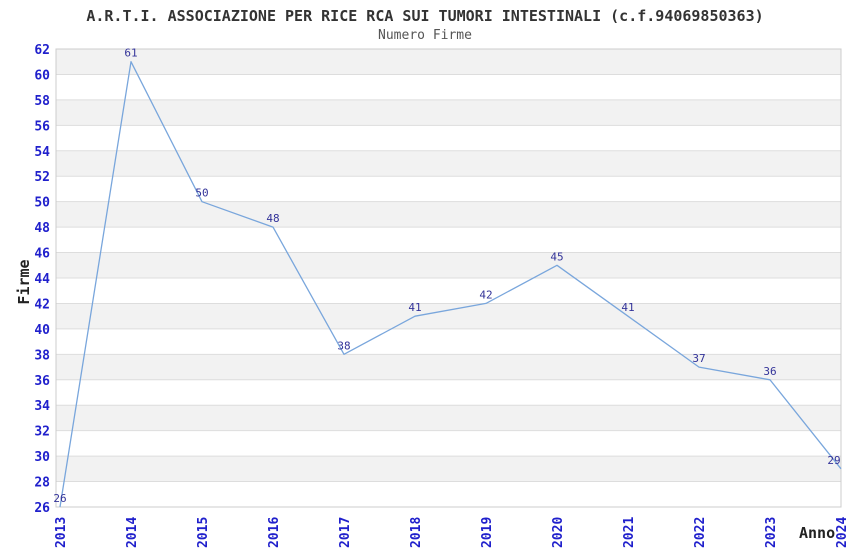 This screenshot has height=550, width=850. What do you see at coordinates (42, 177) in the screenshot?
I see `y-tick-label: 52` at bounding box center [42, 177].